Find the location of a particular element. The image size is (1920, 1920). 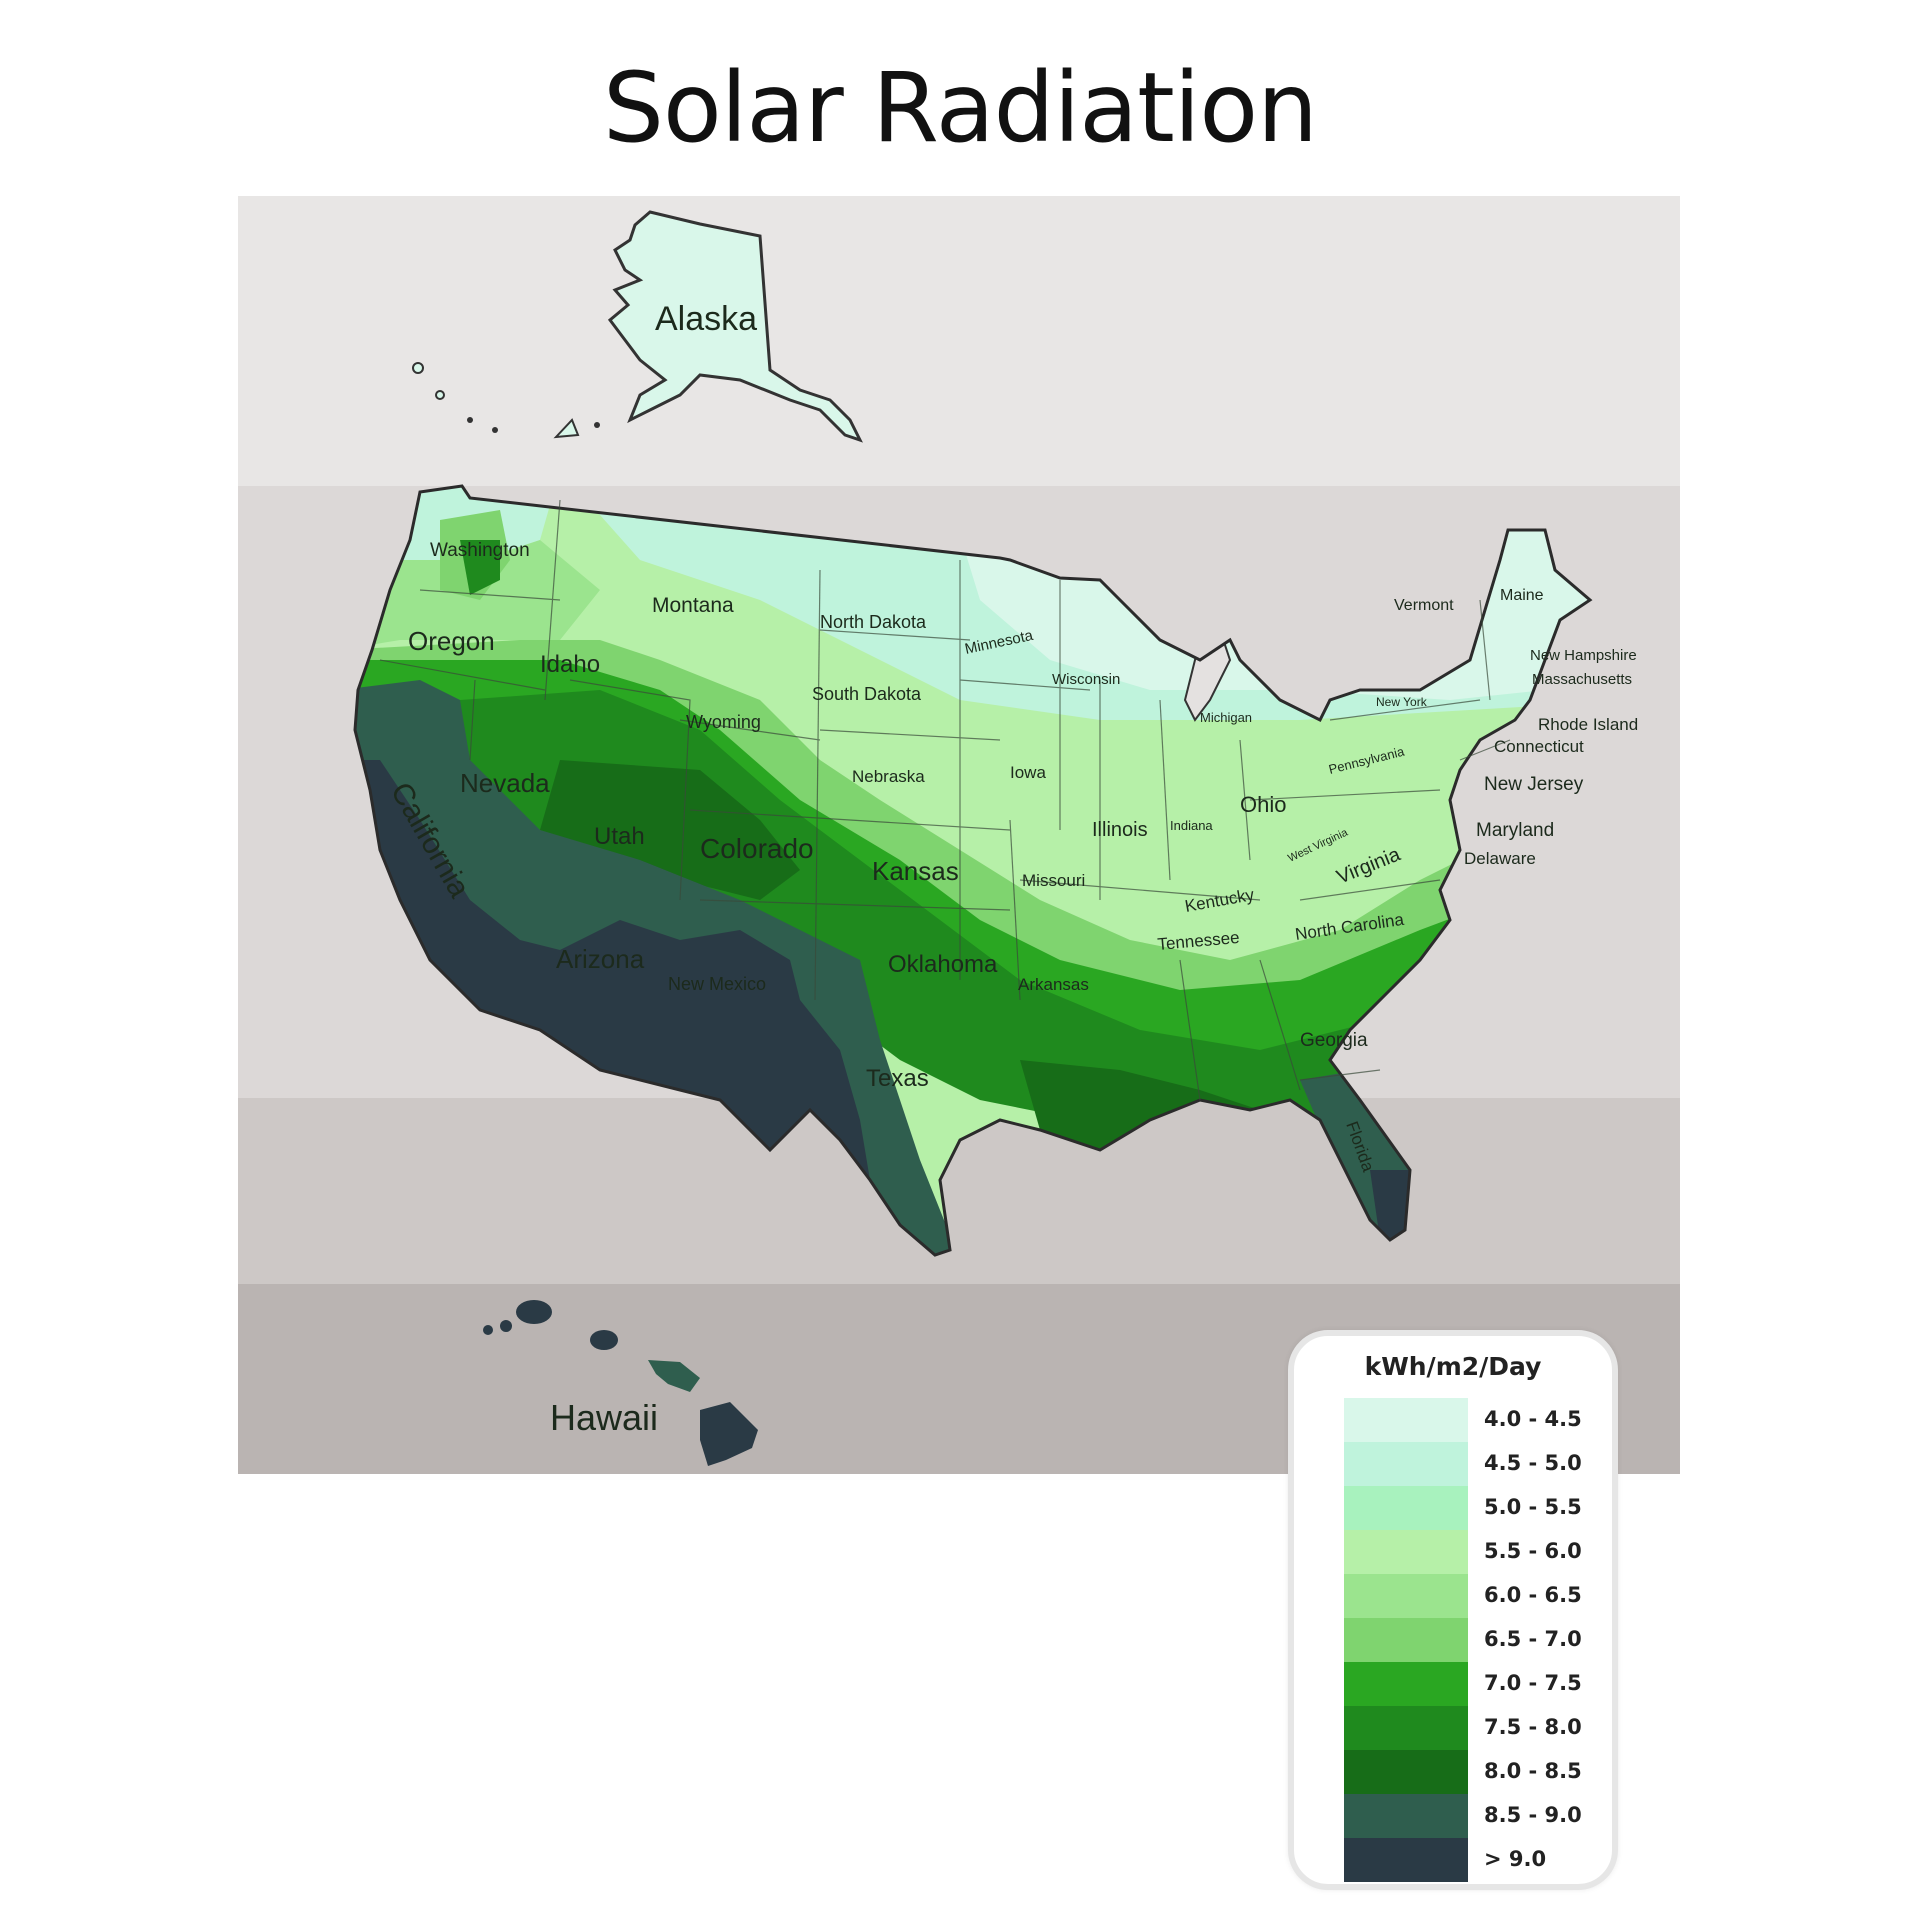

state-label: Oklahoma is located at coordinates (943, 964).